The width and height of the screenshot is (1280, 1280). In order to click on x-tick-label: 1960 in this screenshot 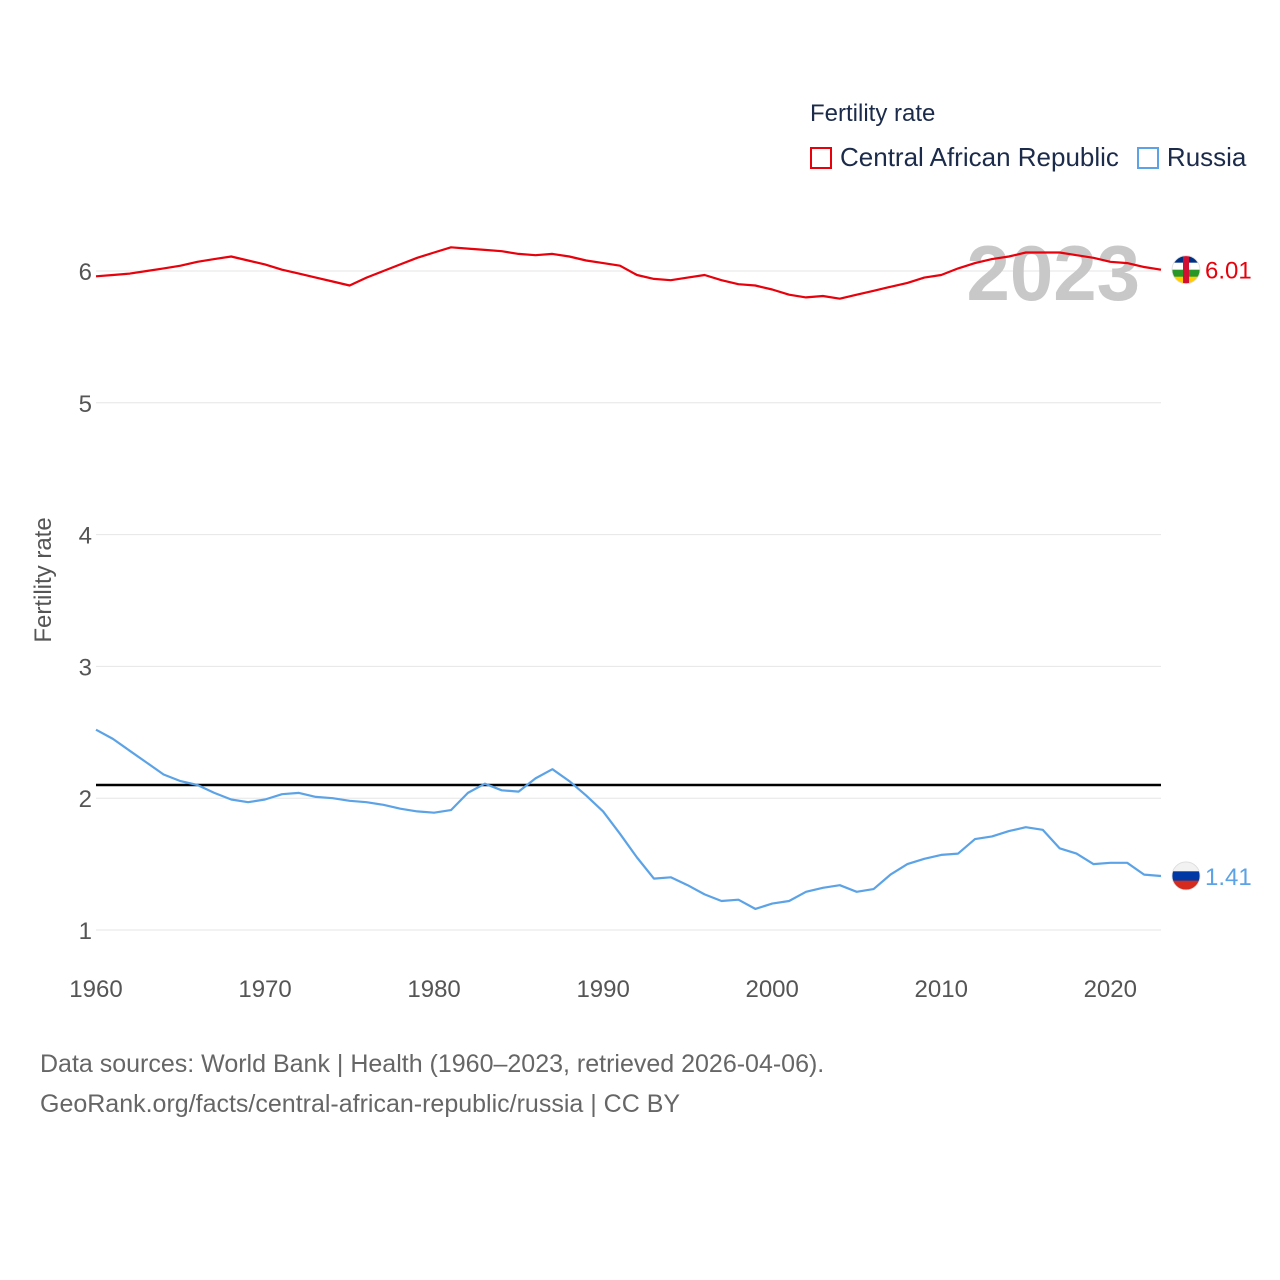, I will do `click(95, 989)`.